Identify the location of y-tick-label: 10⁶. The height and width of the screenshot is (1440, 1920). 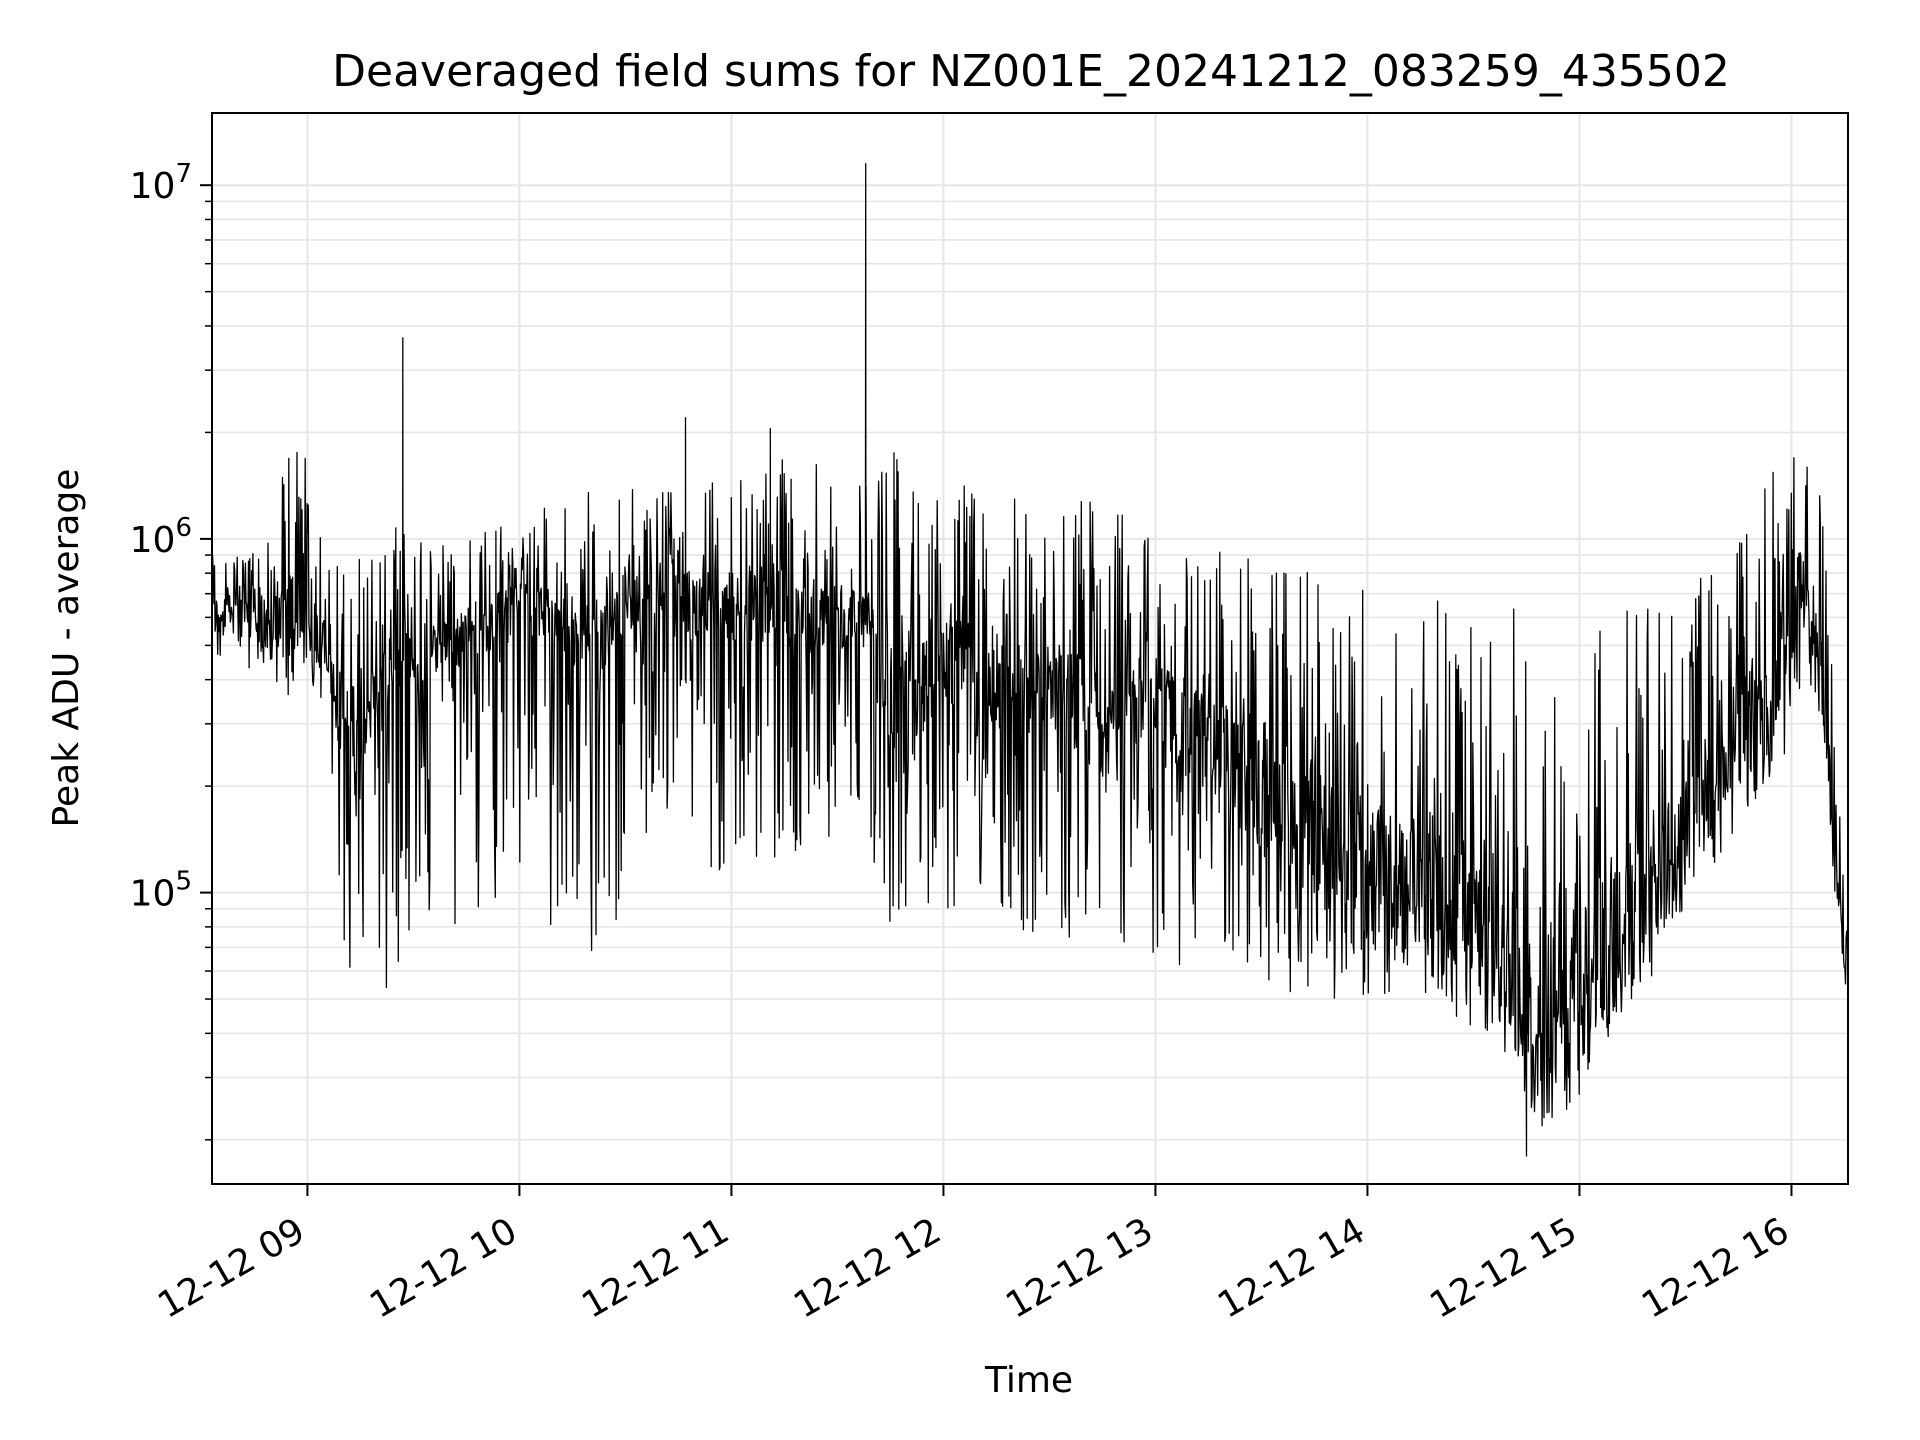
(161, 537).